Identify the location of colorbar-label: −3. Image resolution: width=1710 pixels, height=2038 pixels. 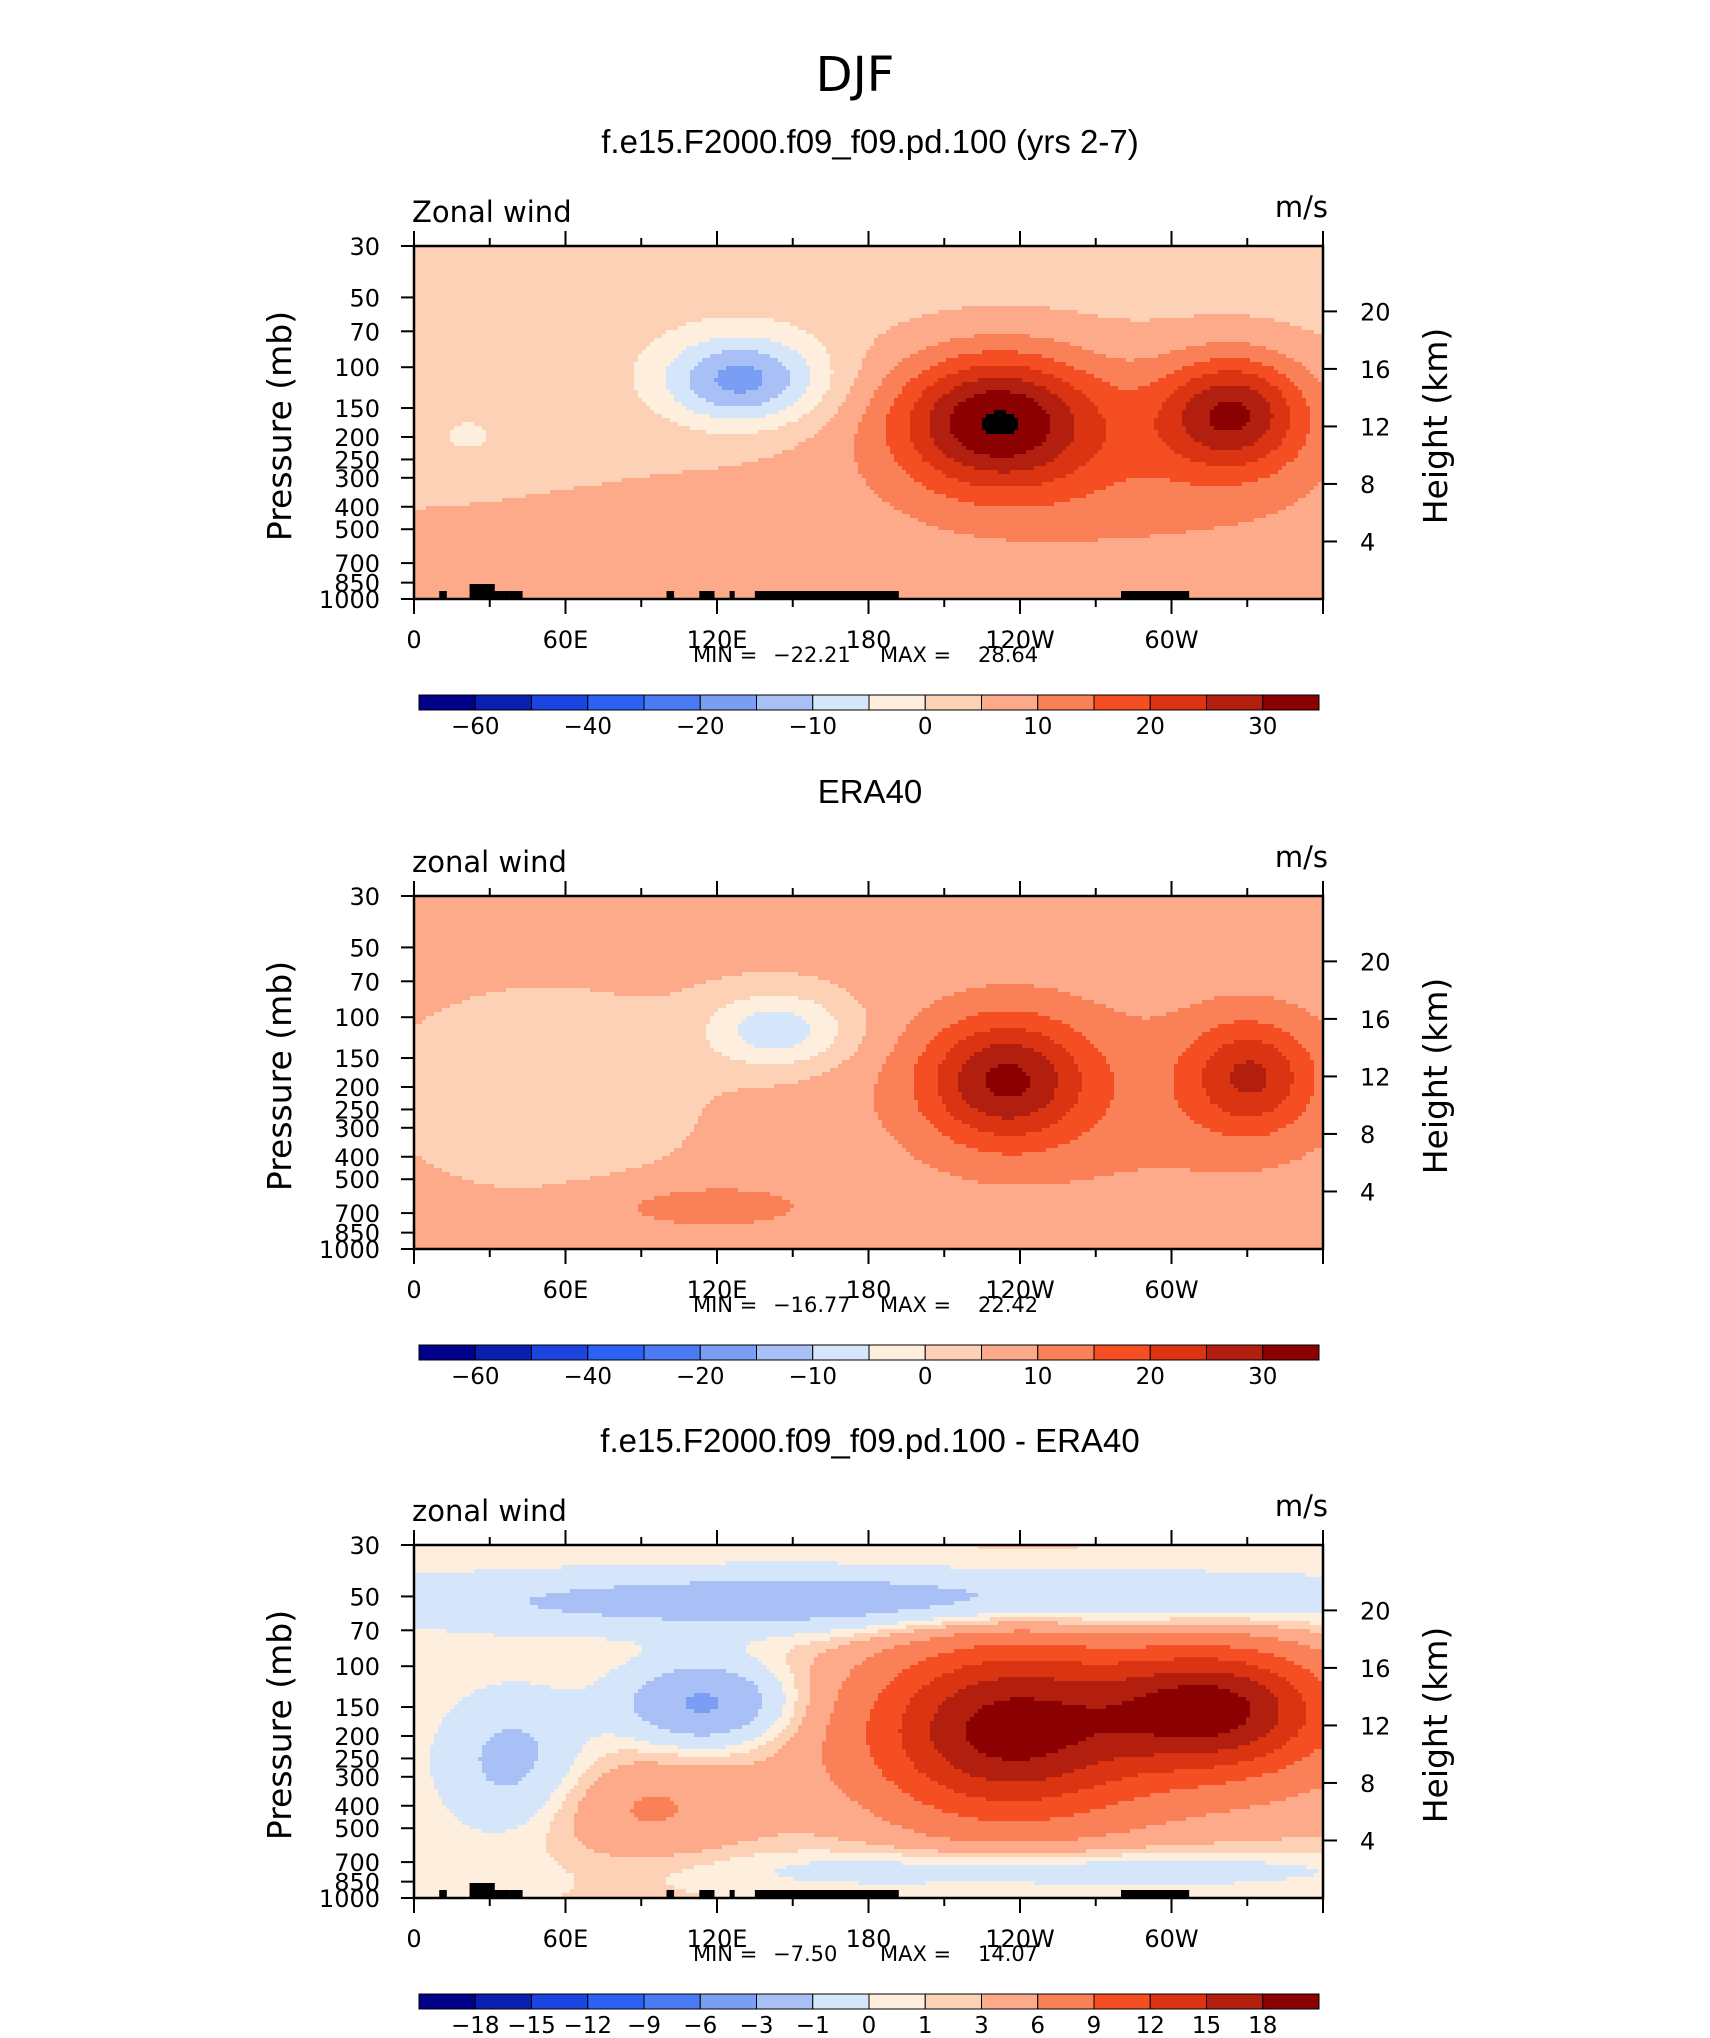
(757, 2025).